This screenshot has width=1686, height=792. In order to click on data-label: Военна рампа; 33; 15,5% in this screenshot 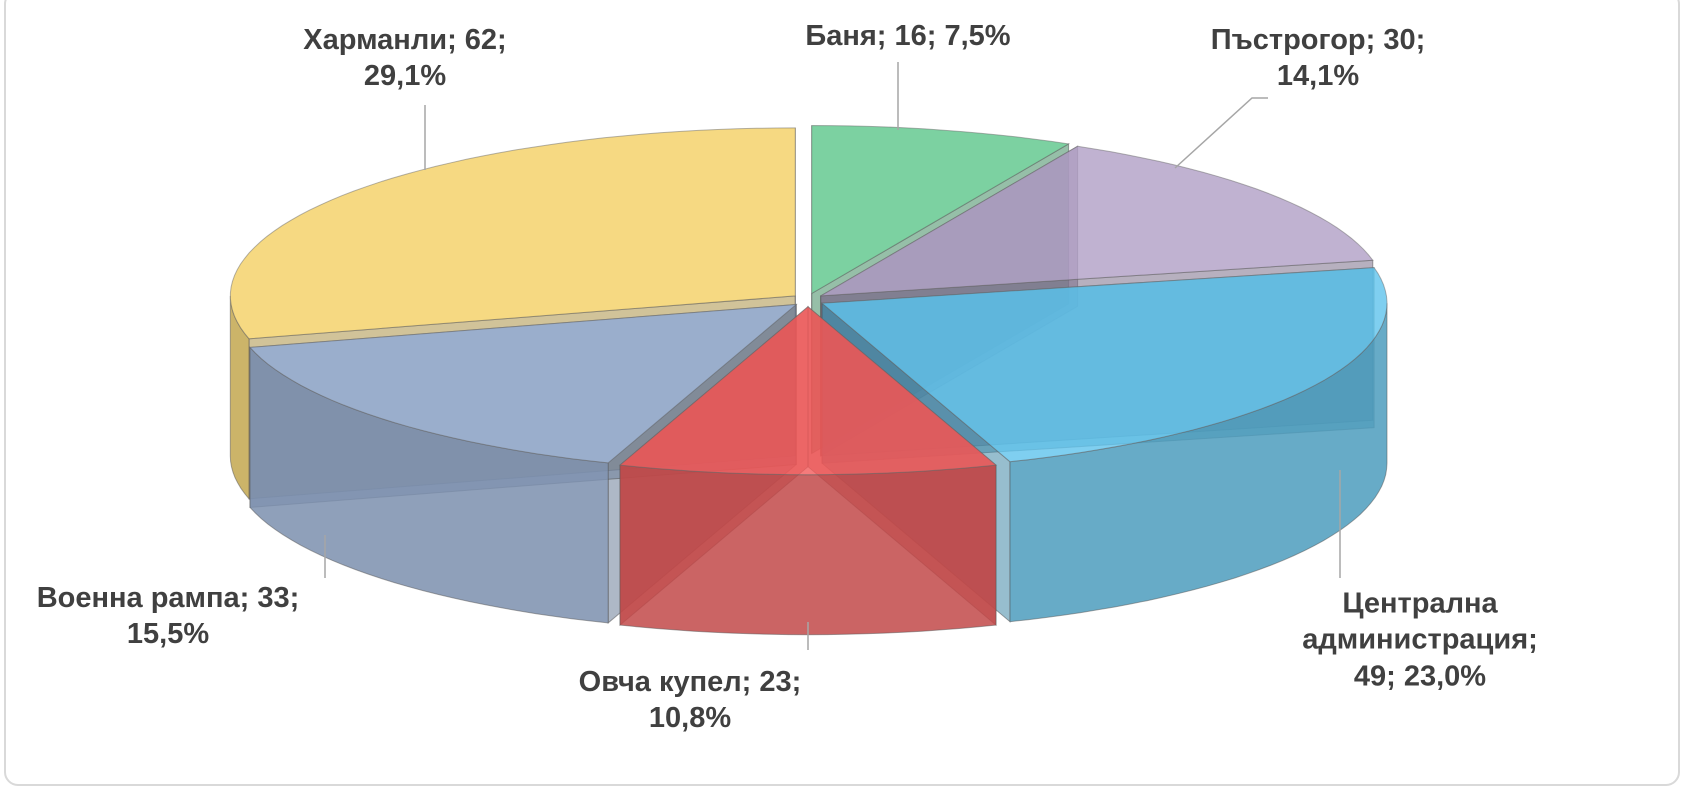, I will do `click(168, 615)`.